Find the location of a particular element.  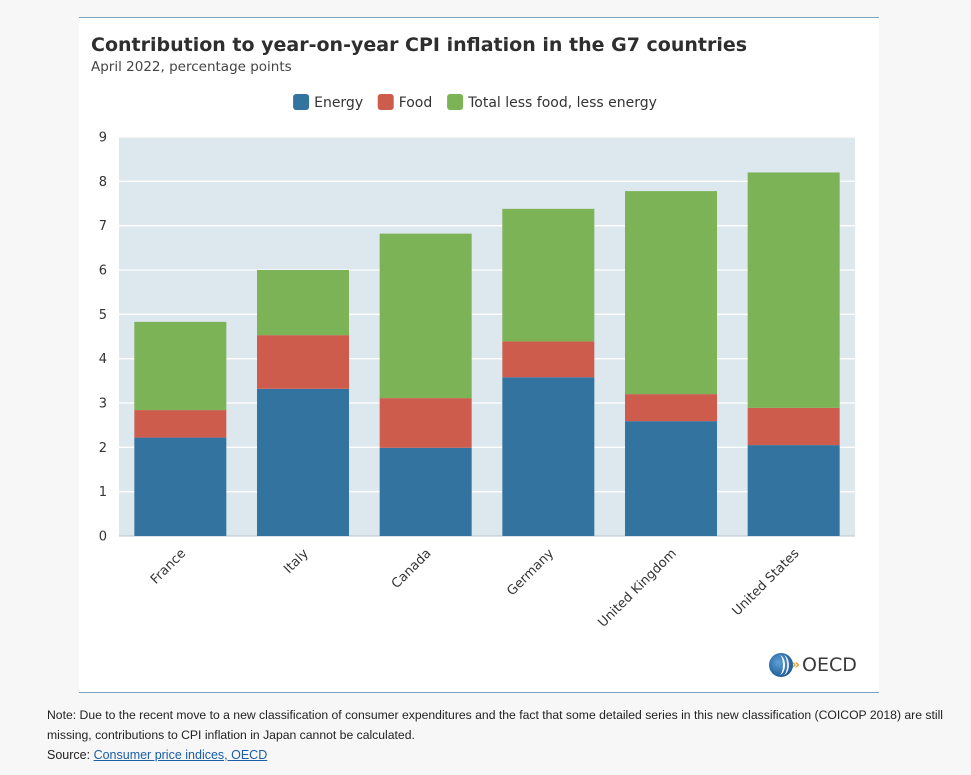

bar-total-less-food-less-energy-germany is located at coordinates (548, 275).